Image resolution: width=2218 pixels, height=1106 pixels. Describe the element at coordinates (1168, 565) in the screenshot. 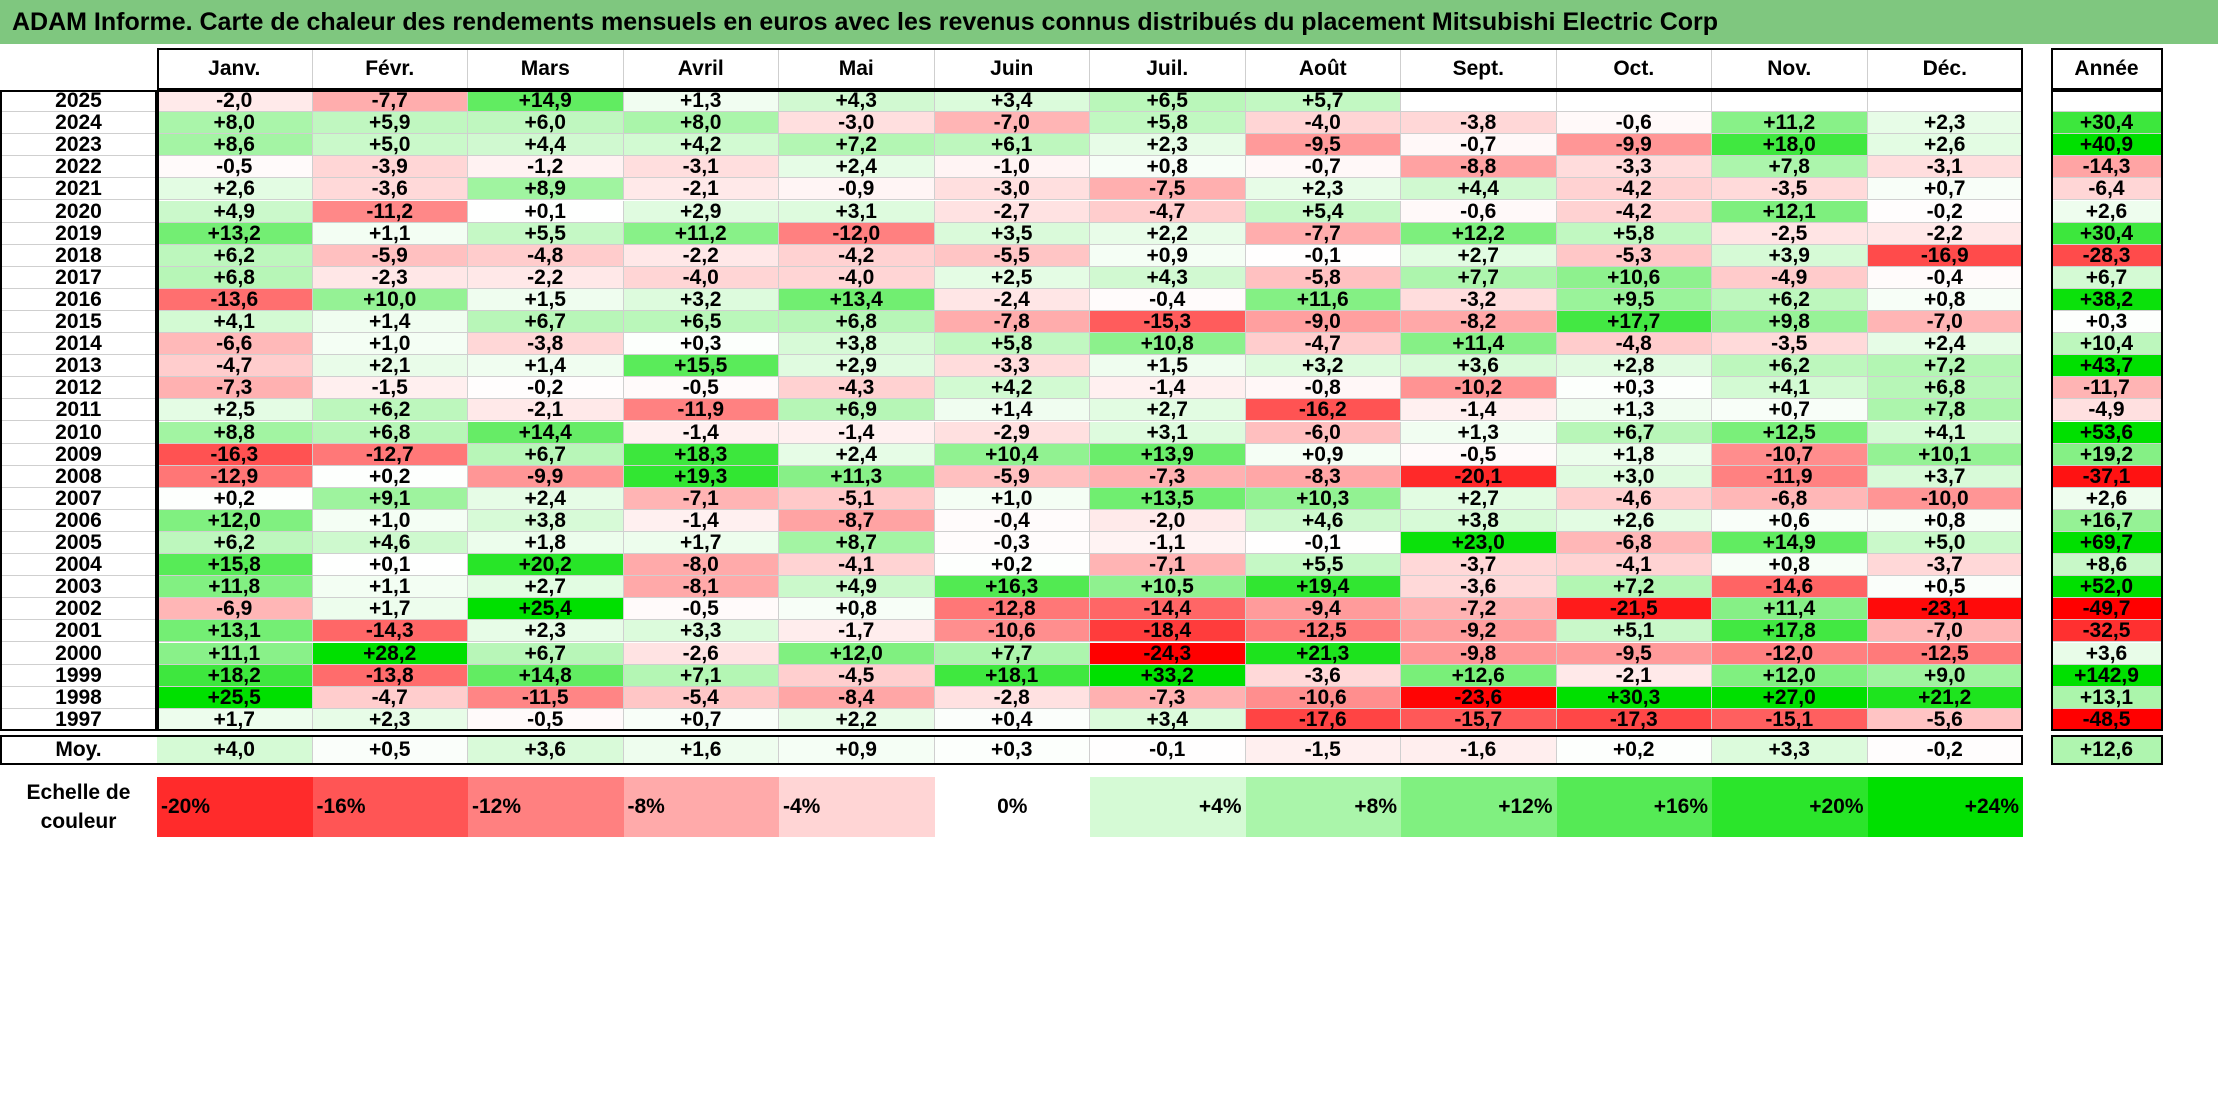

I see `heatmap-cell: -7,1` at that location.